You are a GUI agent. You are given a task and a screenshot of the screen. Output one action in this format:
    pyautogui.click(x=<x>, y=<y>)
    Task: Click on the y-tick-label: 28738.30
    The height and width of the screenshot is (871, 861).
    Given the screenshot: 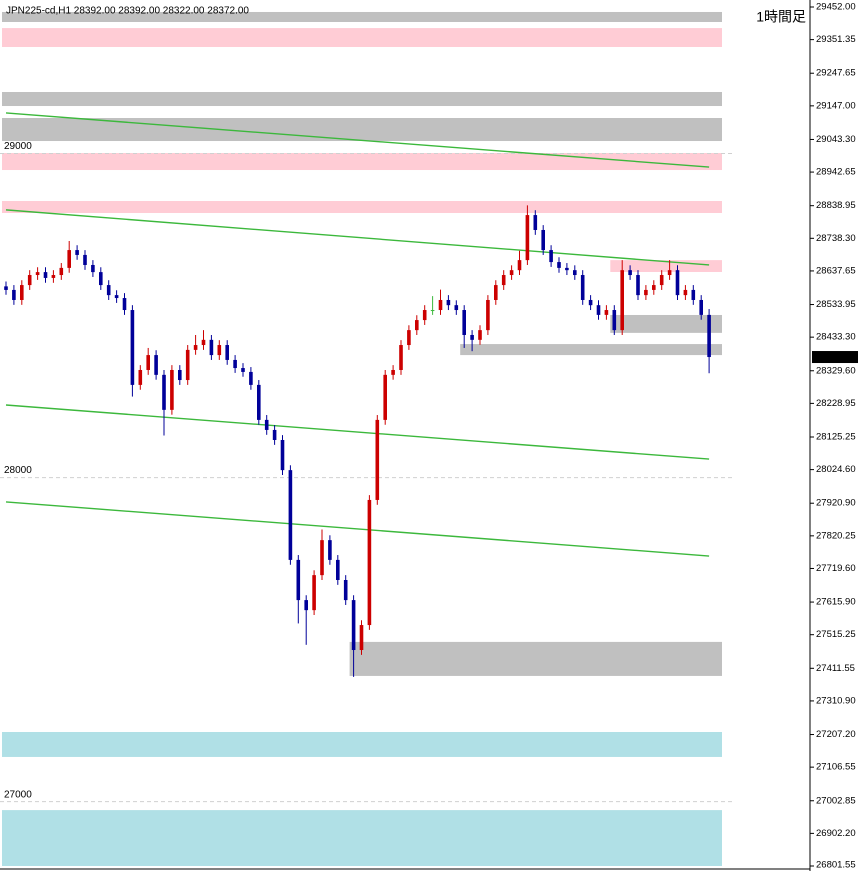 What is the action you would take?
    pyautogui.click(x=836, y=238)
    